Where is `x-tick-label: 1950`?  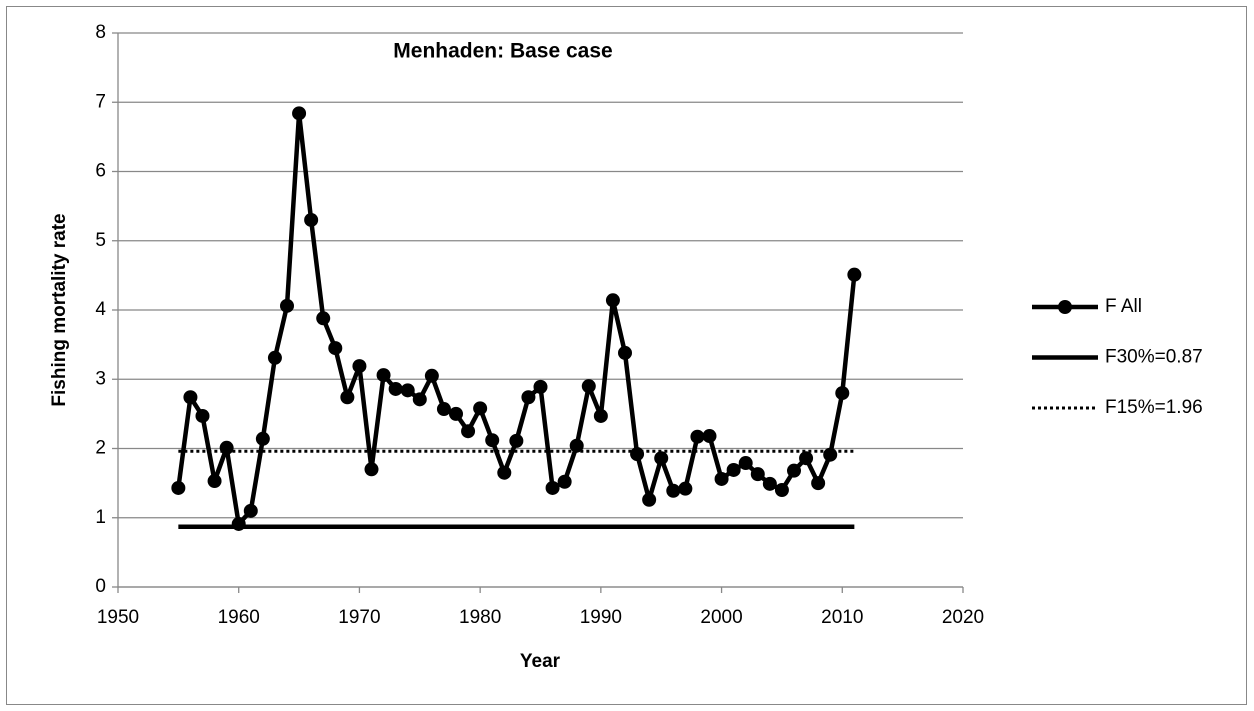 x-tick-label: 1950 is located at coordinates (118, 617).